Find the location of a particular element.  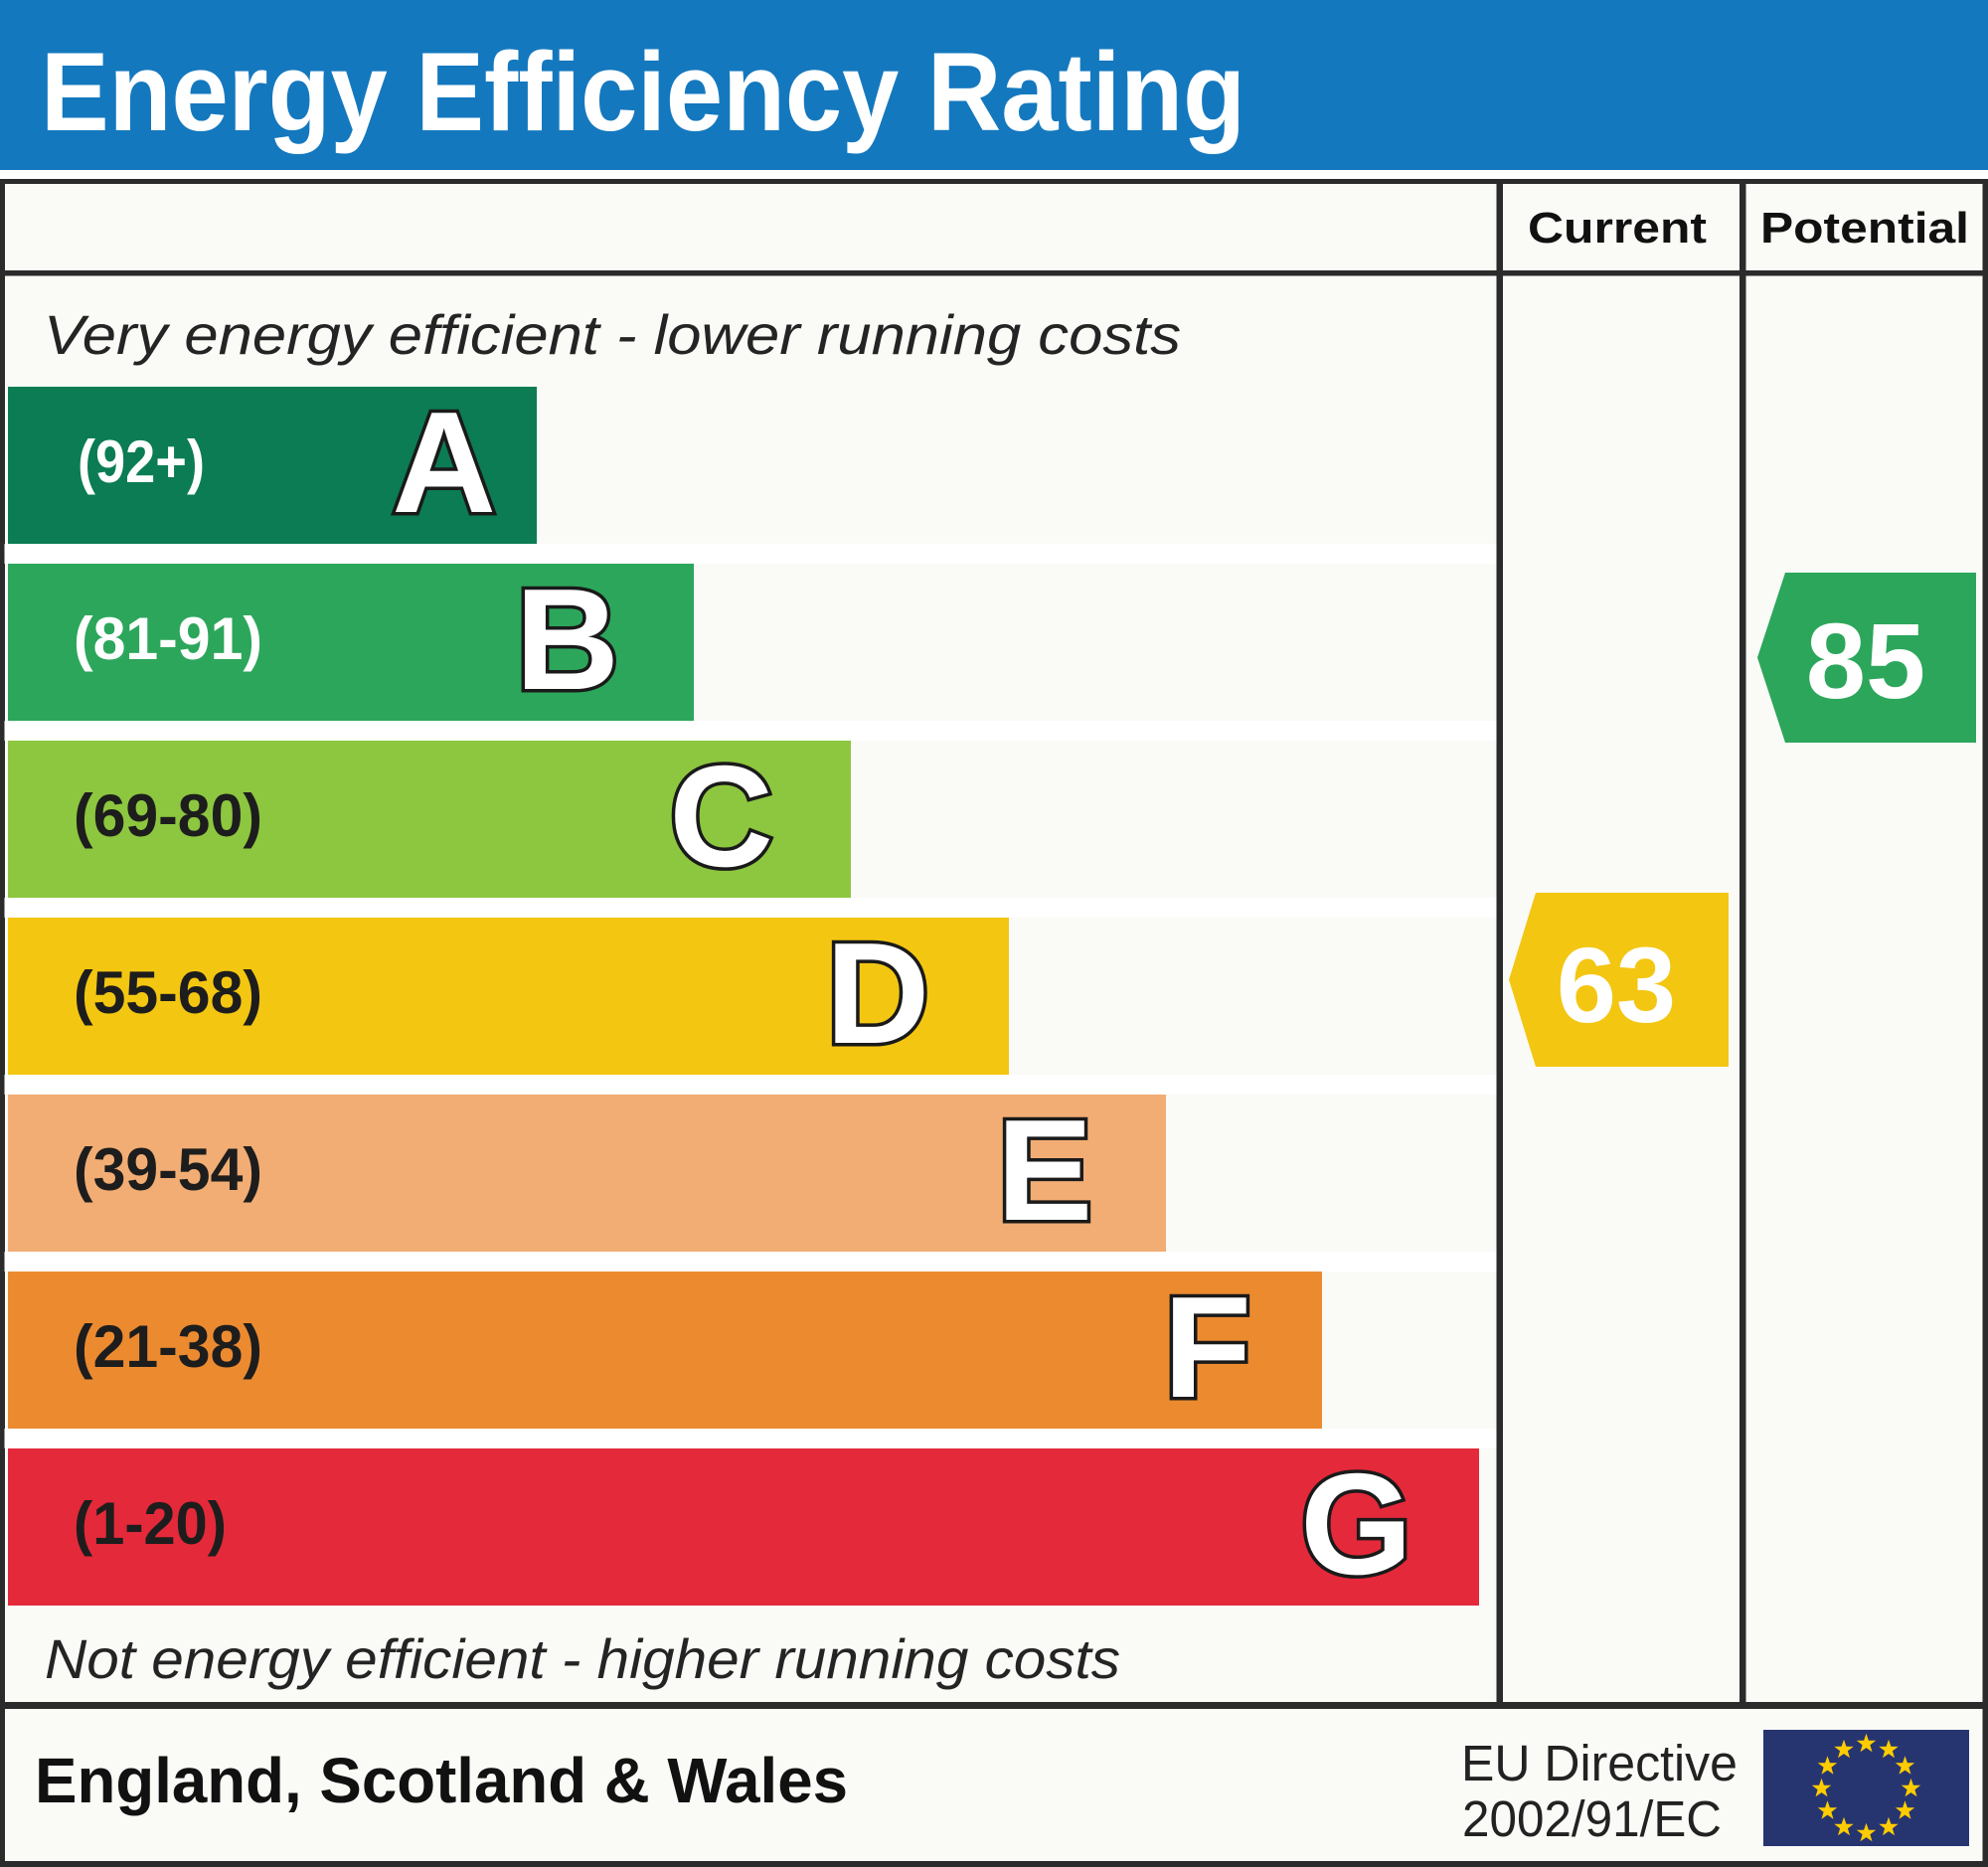

svg-text: F is located at coordinates (1207, 1347).